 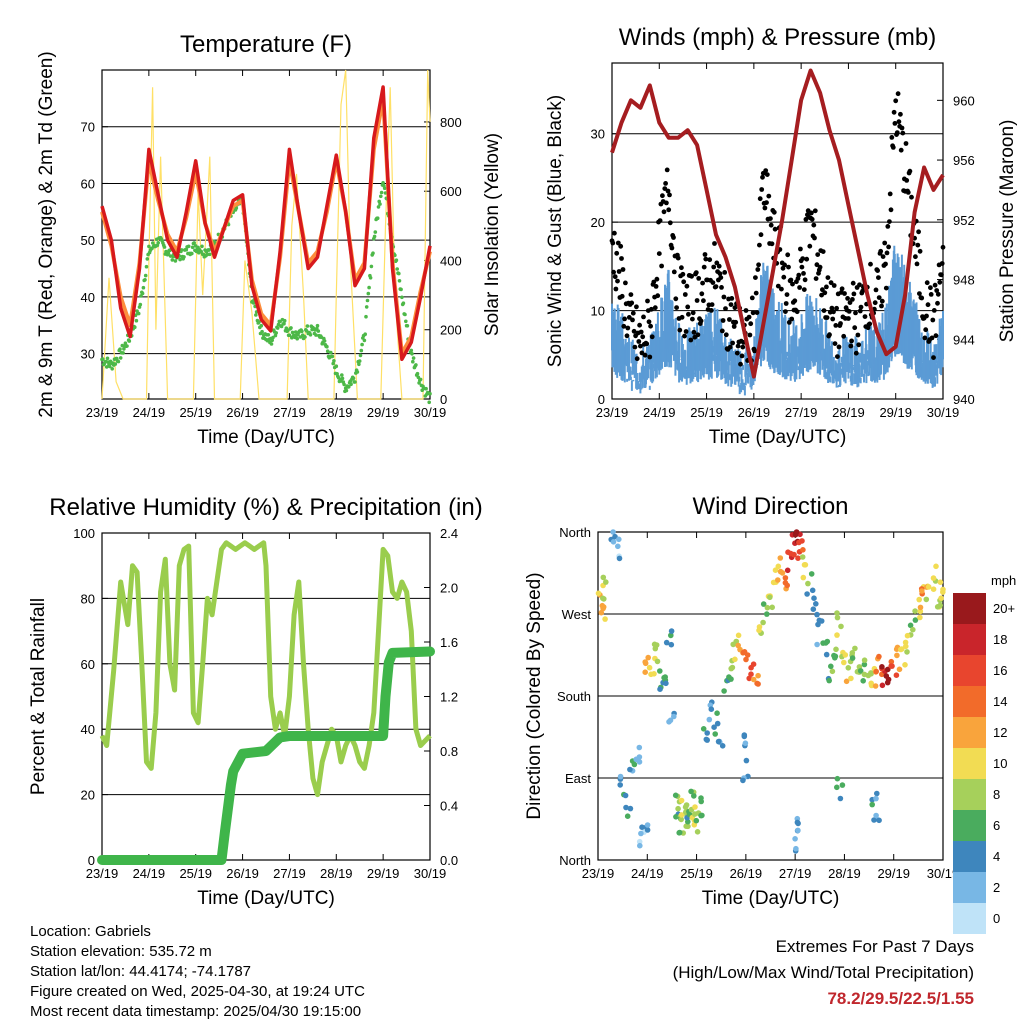 What do you see at coordinates (1000, 763) in the screenshot?
I see `legend-label: 10` at bounding box center [1000, 763].